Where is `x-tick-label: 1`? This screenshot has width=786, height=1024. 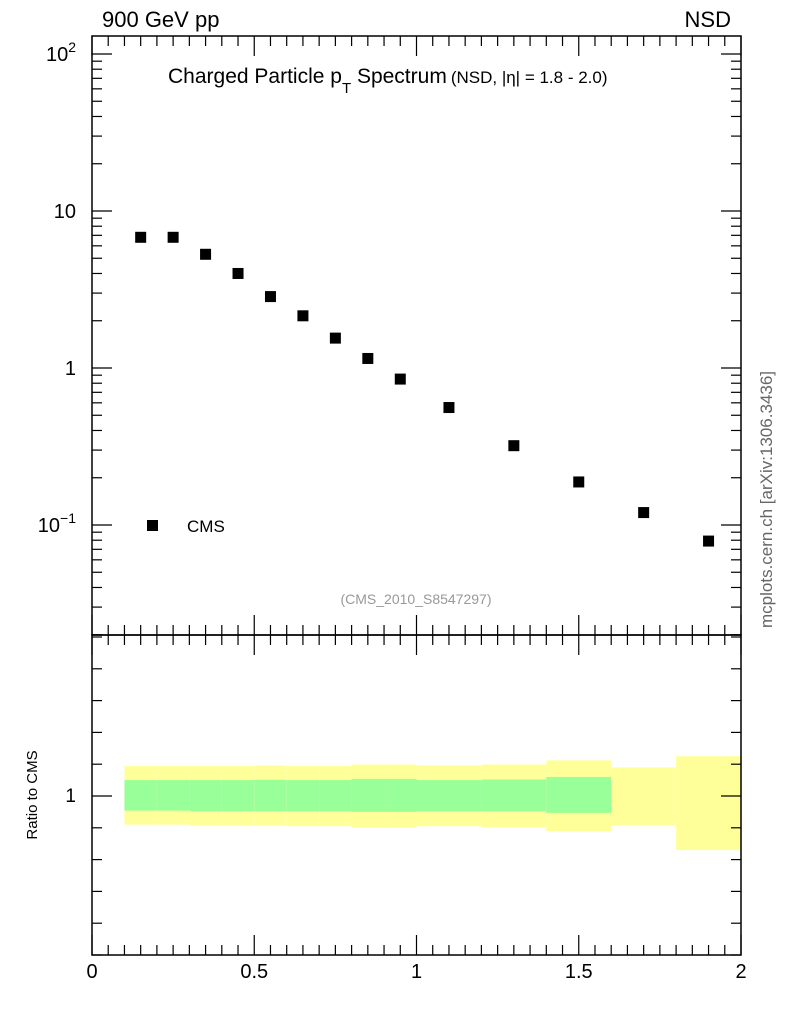 x-tick-label: 1 is located at coordinates (416, 972).